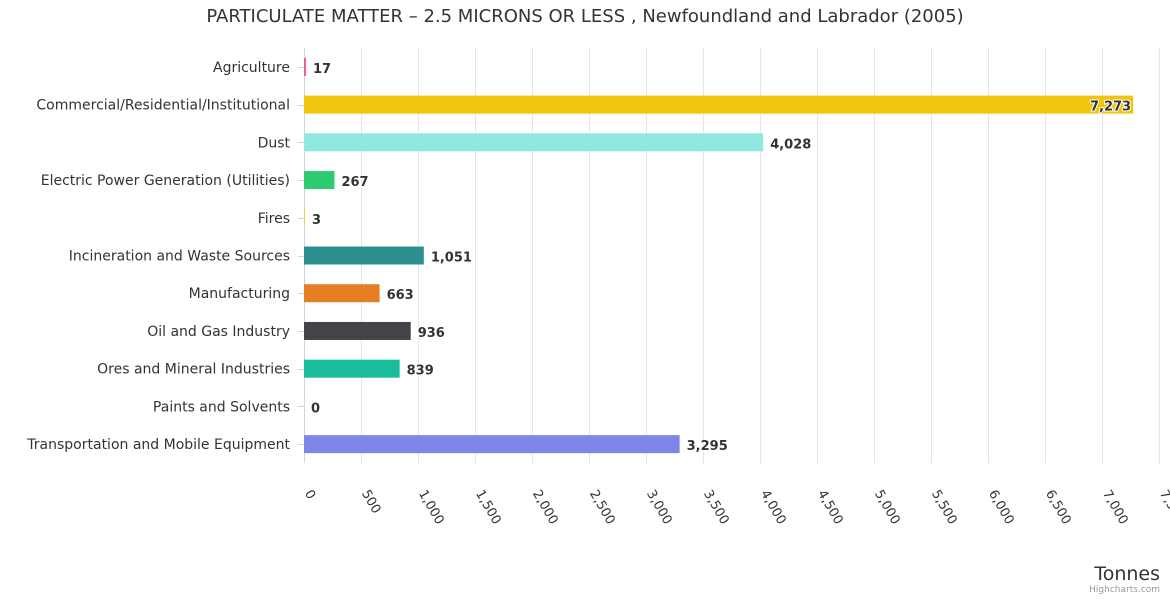 The image size is (1170, 600). I want to click on x-tick-label: 6,500, so click(1058, 508).